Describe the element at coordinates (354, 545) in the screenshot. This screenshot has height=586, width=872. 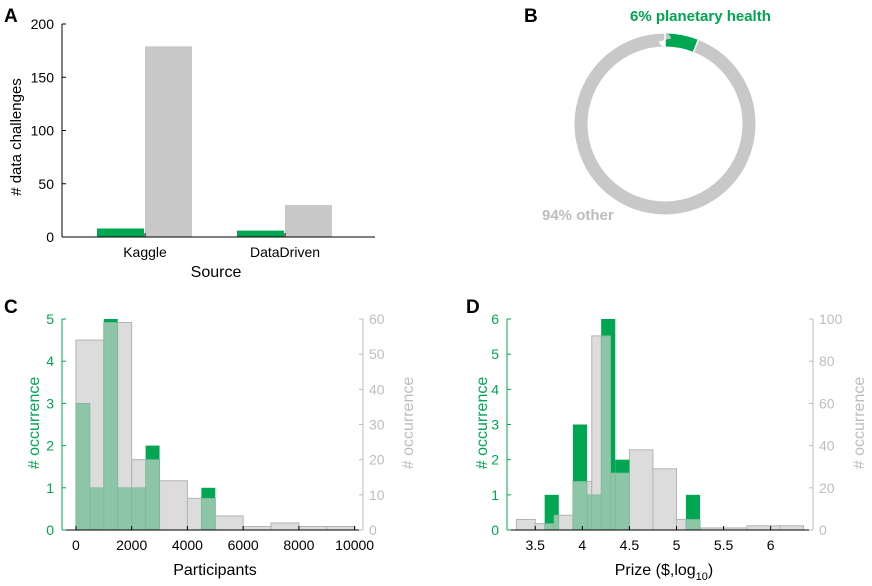
I see `x-tick-label: 10000` at that location.